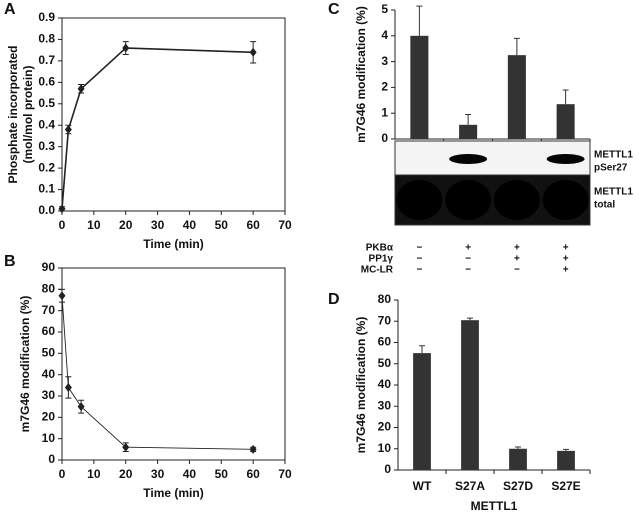 This screenshot has width=639, height=513. What do you see at coordinates (611, 168) in the screenshot?
I see `blot-label: pSer27` at bounding box center [611, 168].